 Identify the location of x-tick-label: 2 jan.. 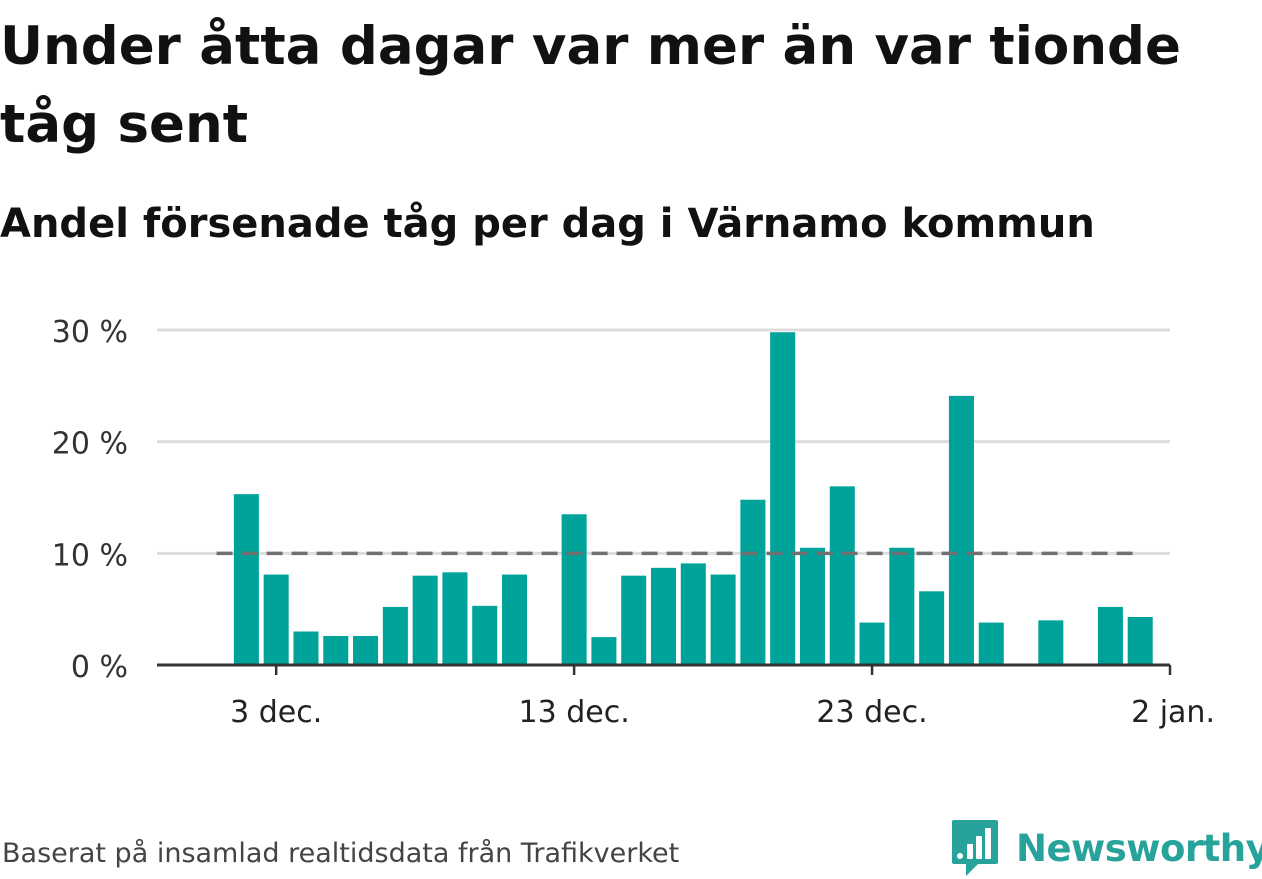
(1173, 712).